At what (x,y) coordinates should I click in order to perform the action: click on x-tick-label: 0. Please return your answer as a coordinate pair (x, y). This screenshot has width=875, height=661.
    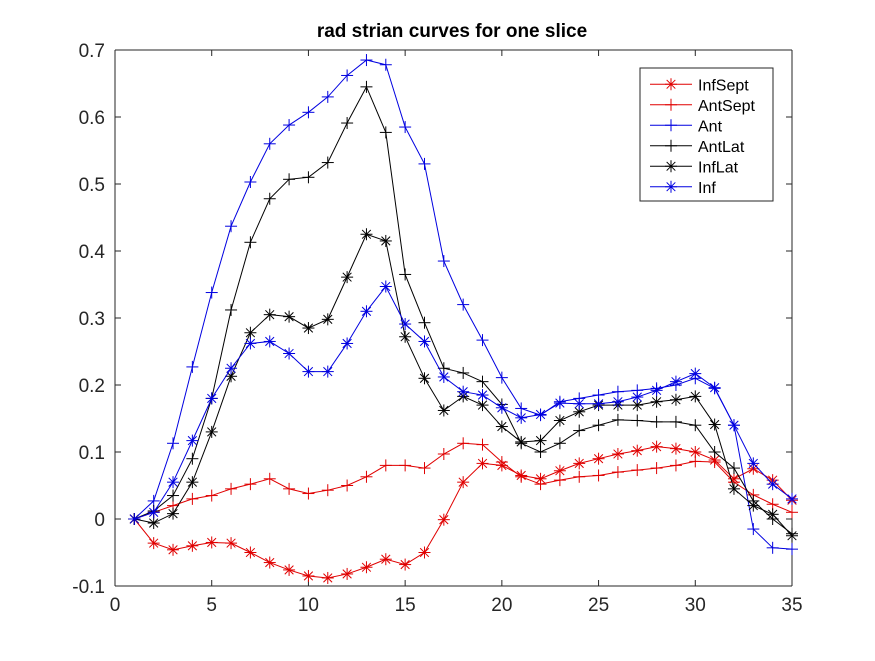
    Looking at the image, I should click on (115, 605).